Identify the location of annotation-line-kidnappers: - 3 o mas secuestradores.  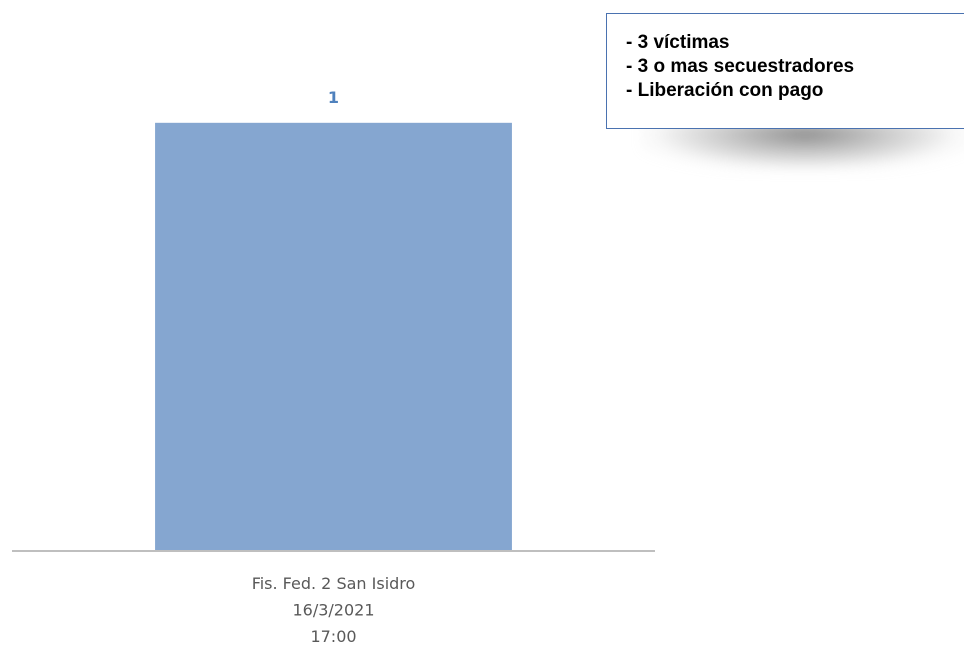
(740, 66).